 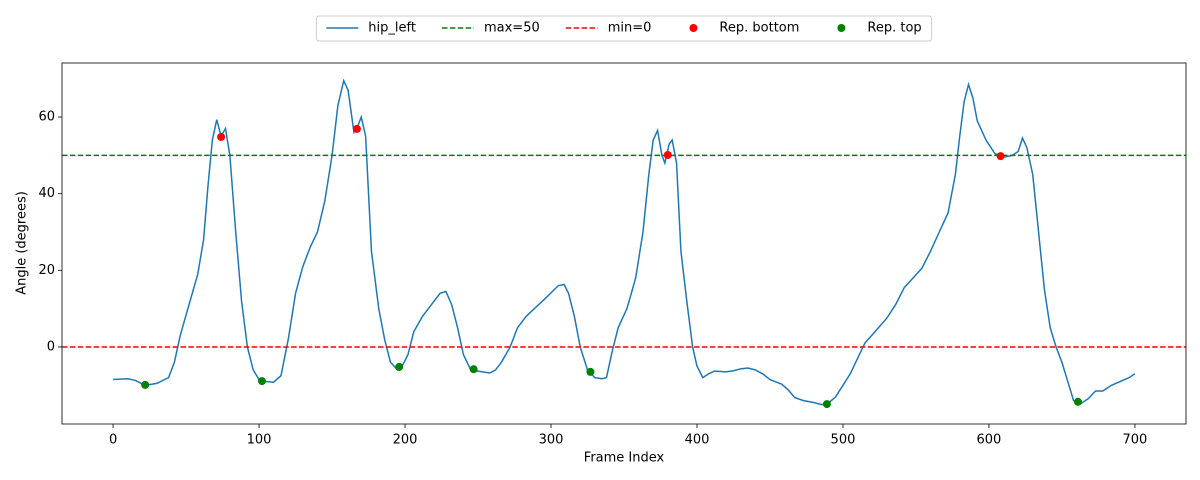 I want to click on legend-label: Rep. top, so click(x=894, y=28).